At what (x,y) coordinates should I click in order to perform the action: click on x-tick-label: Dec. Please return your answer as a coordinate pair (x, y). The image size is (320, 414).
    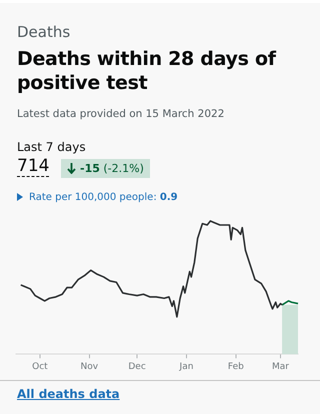
    Looking at the image, I should click on (137, 367).